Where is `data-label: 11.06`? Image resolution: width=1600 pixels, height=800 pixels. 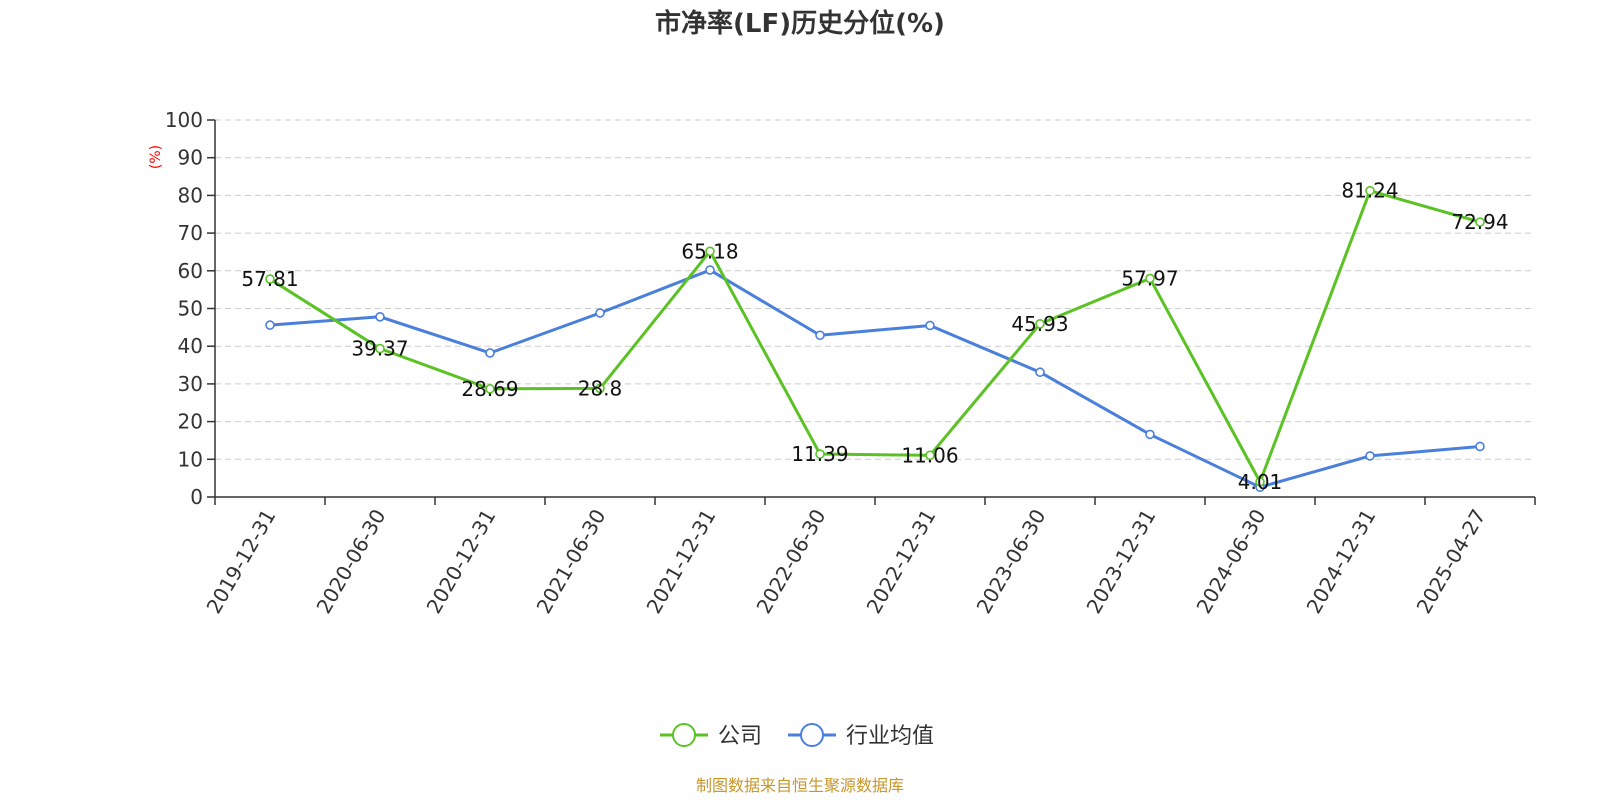 data-label: 11.06 is located at coordinates (929, 455).